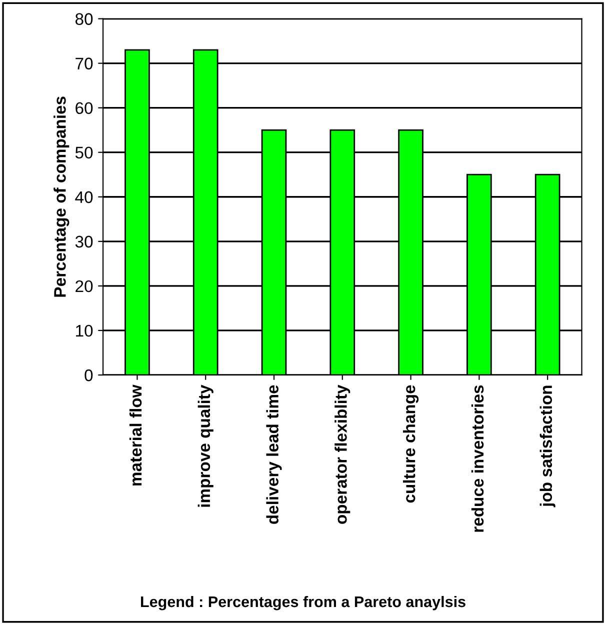 This screenshot has height=625, width=606. What do you see at coordinates (84, 19) in the screenshot?
I see `y-tick-label: 80` at bounding box center [84, 19].